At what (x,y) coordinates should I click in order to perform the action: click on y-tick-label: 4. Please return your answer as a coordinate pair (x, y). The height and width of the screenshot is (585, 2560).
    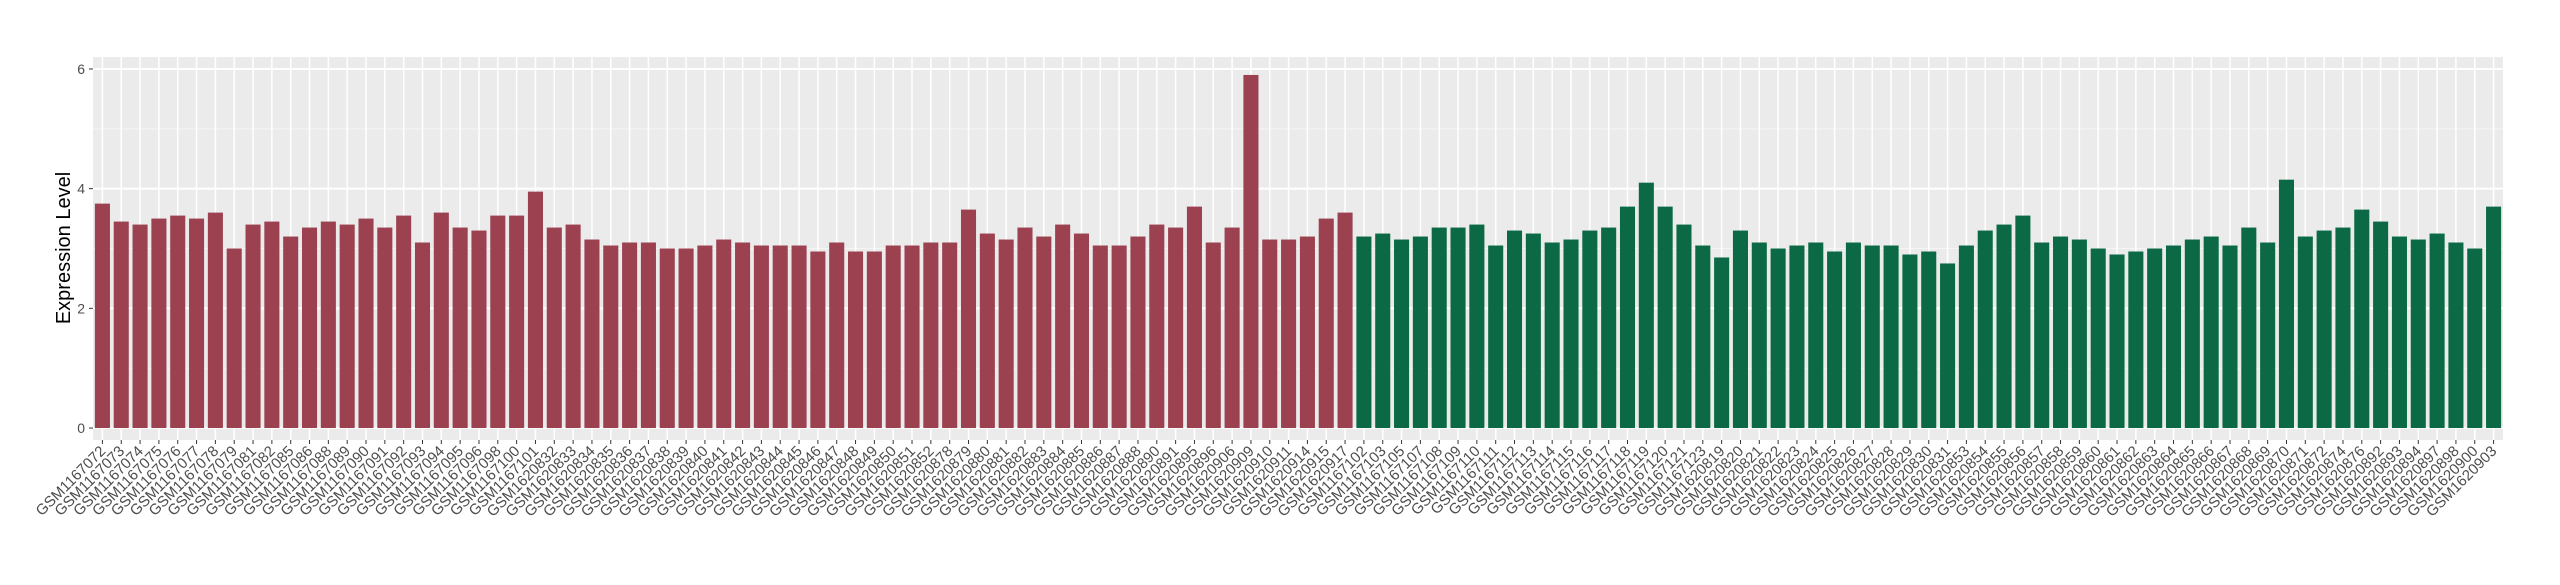
    Looking at the image, I should click on (81, 189).